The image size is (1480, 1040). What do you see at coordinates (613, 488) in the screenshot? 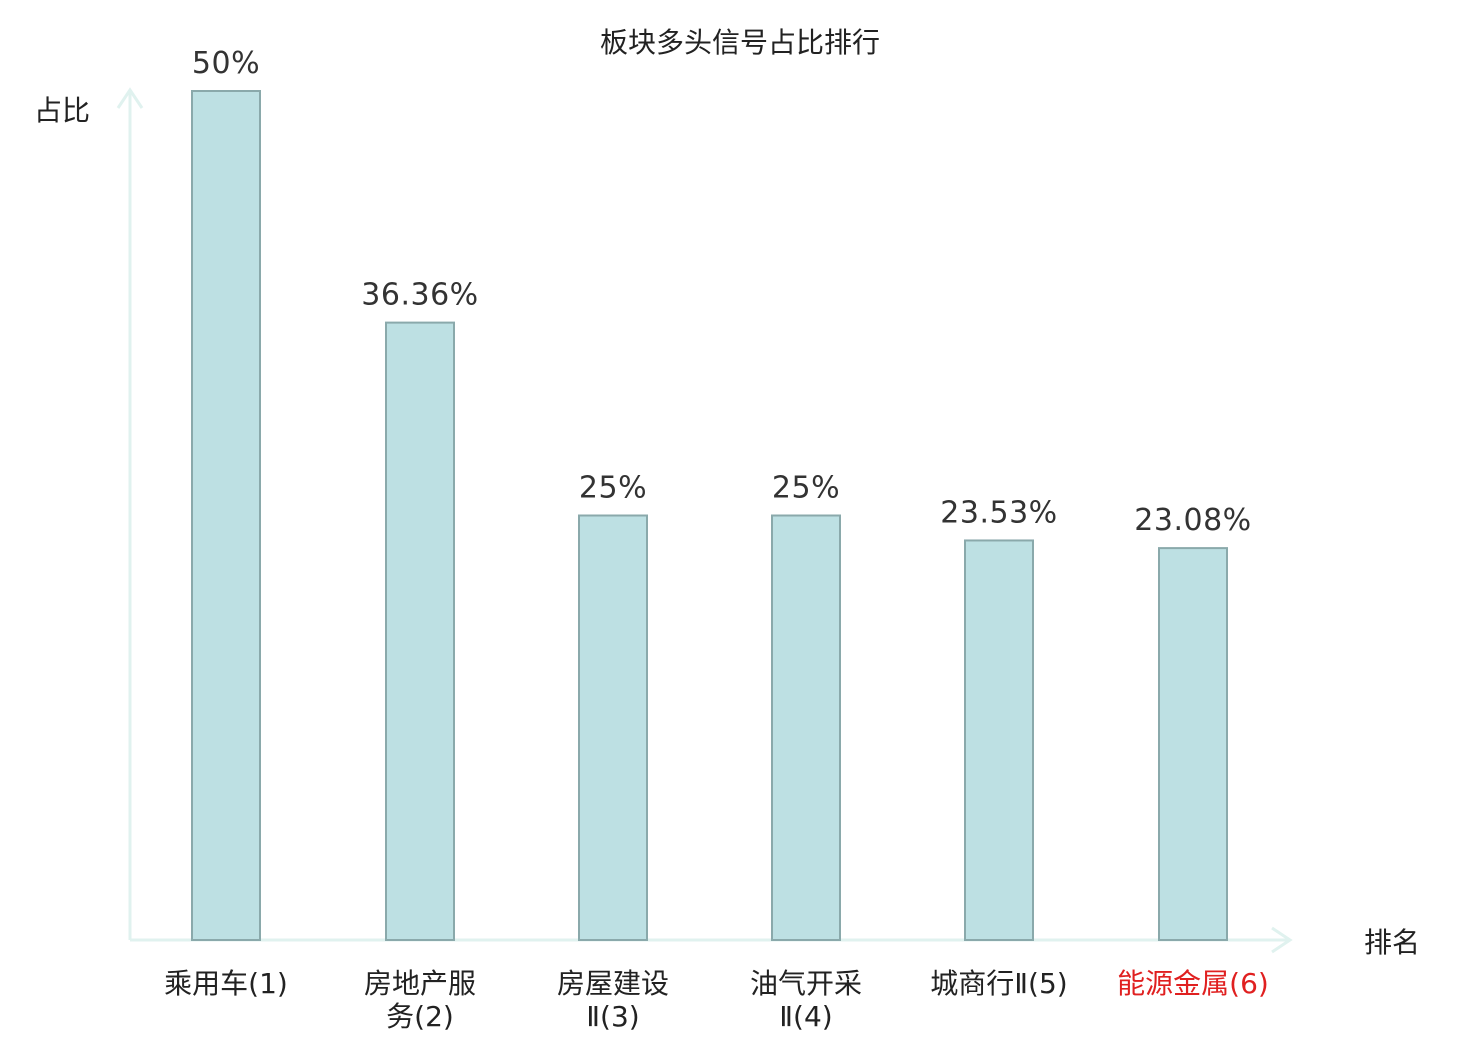
I see `value-label-3: 25%` at bounding box center [613, 488].